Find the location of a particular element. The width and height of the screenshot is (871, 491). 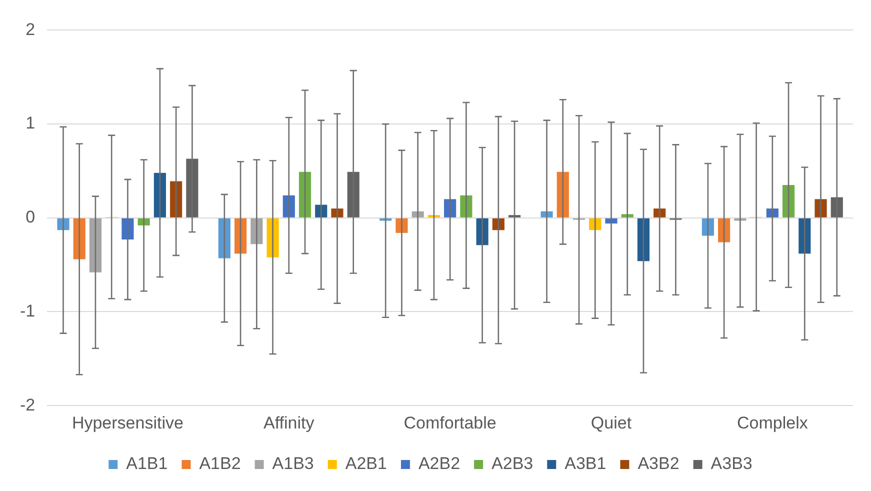

x-tick-label: Comfortable is located at coordinates (450, 422).